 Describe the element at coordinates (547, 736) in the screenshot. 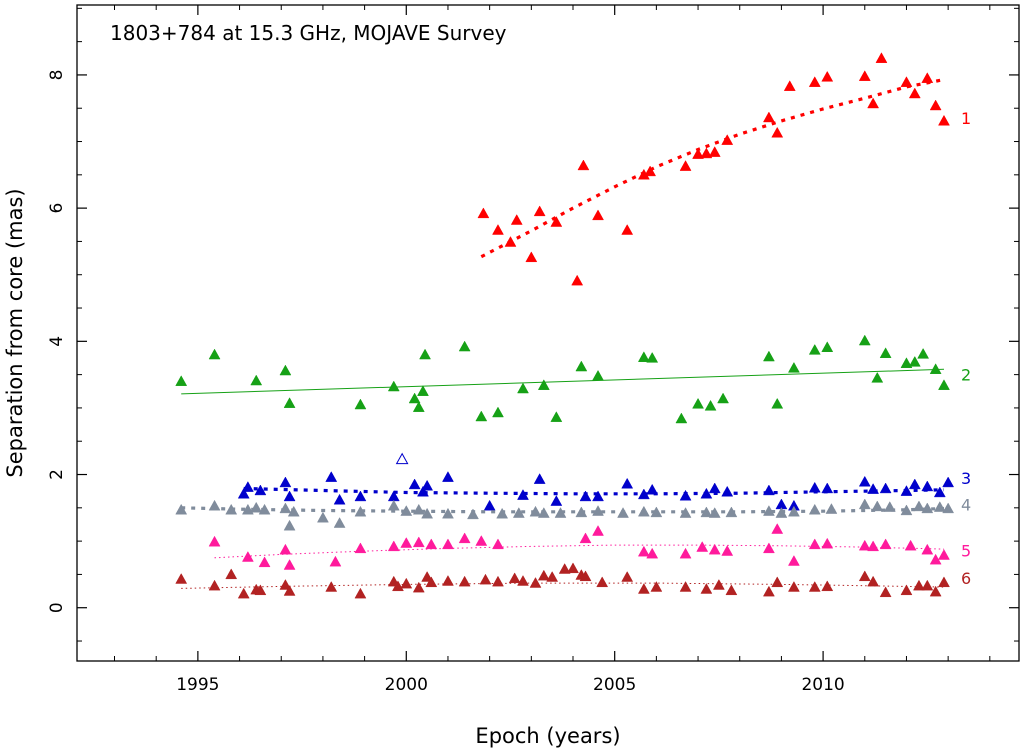

I see `x-axis-label: Epoch (years)` at that location.